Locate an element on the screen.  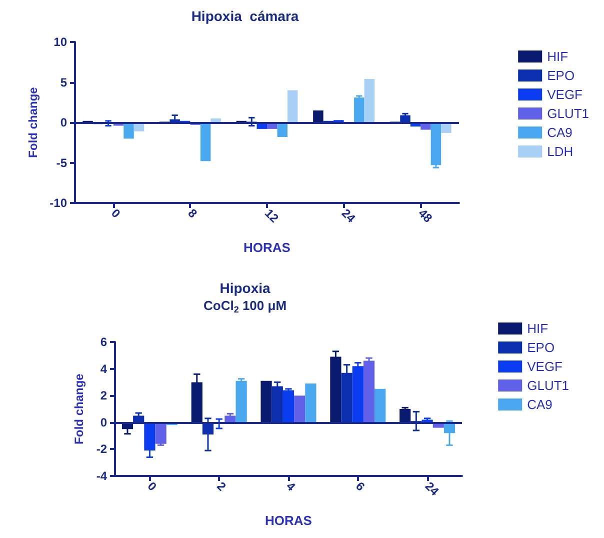
x-tick-label: 8 is located at coordinates (192, 213).